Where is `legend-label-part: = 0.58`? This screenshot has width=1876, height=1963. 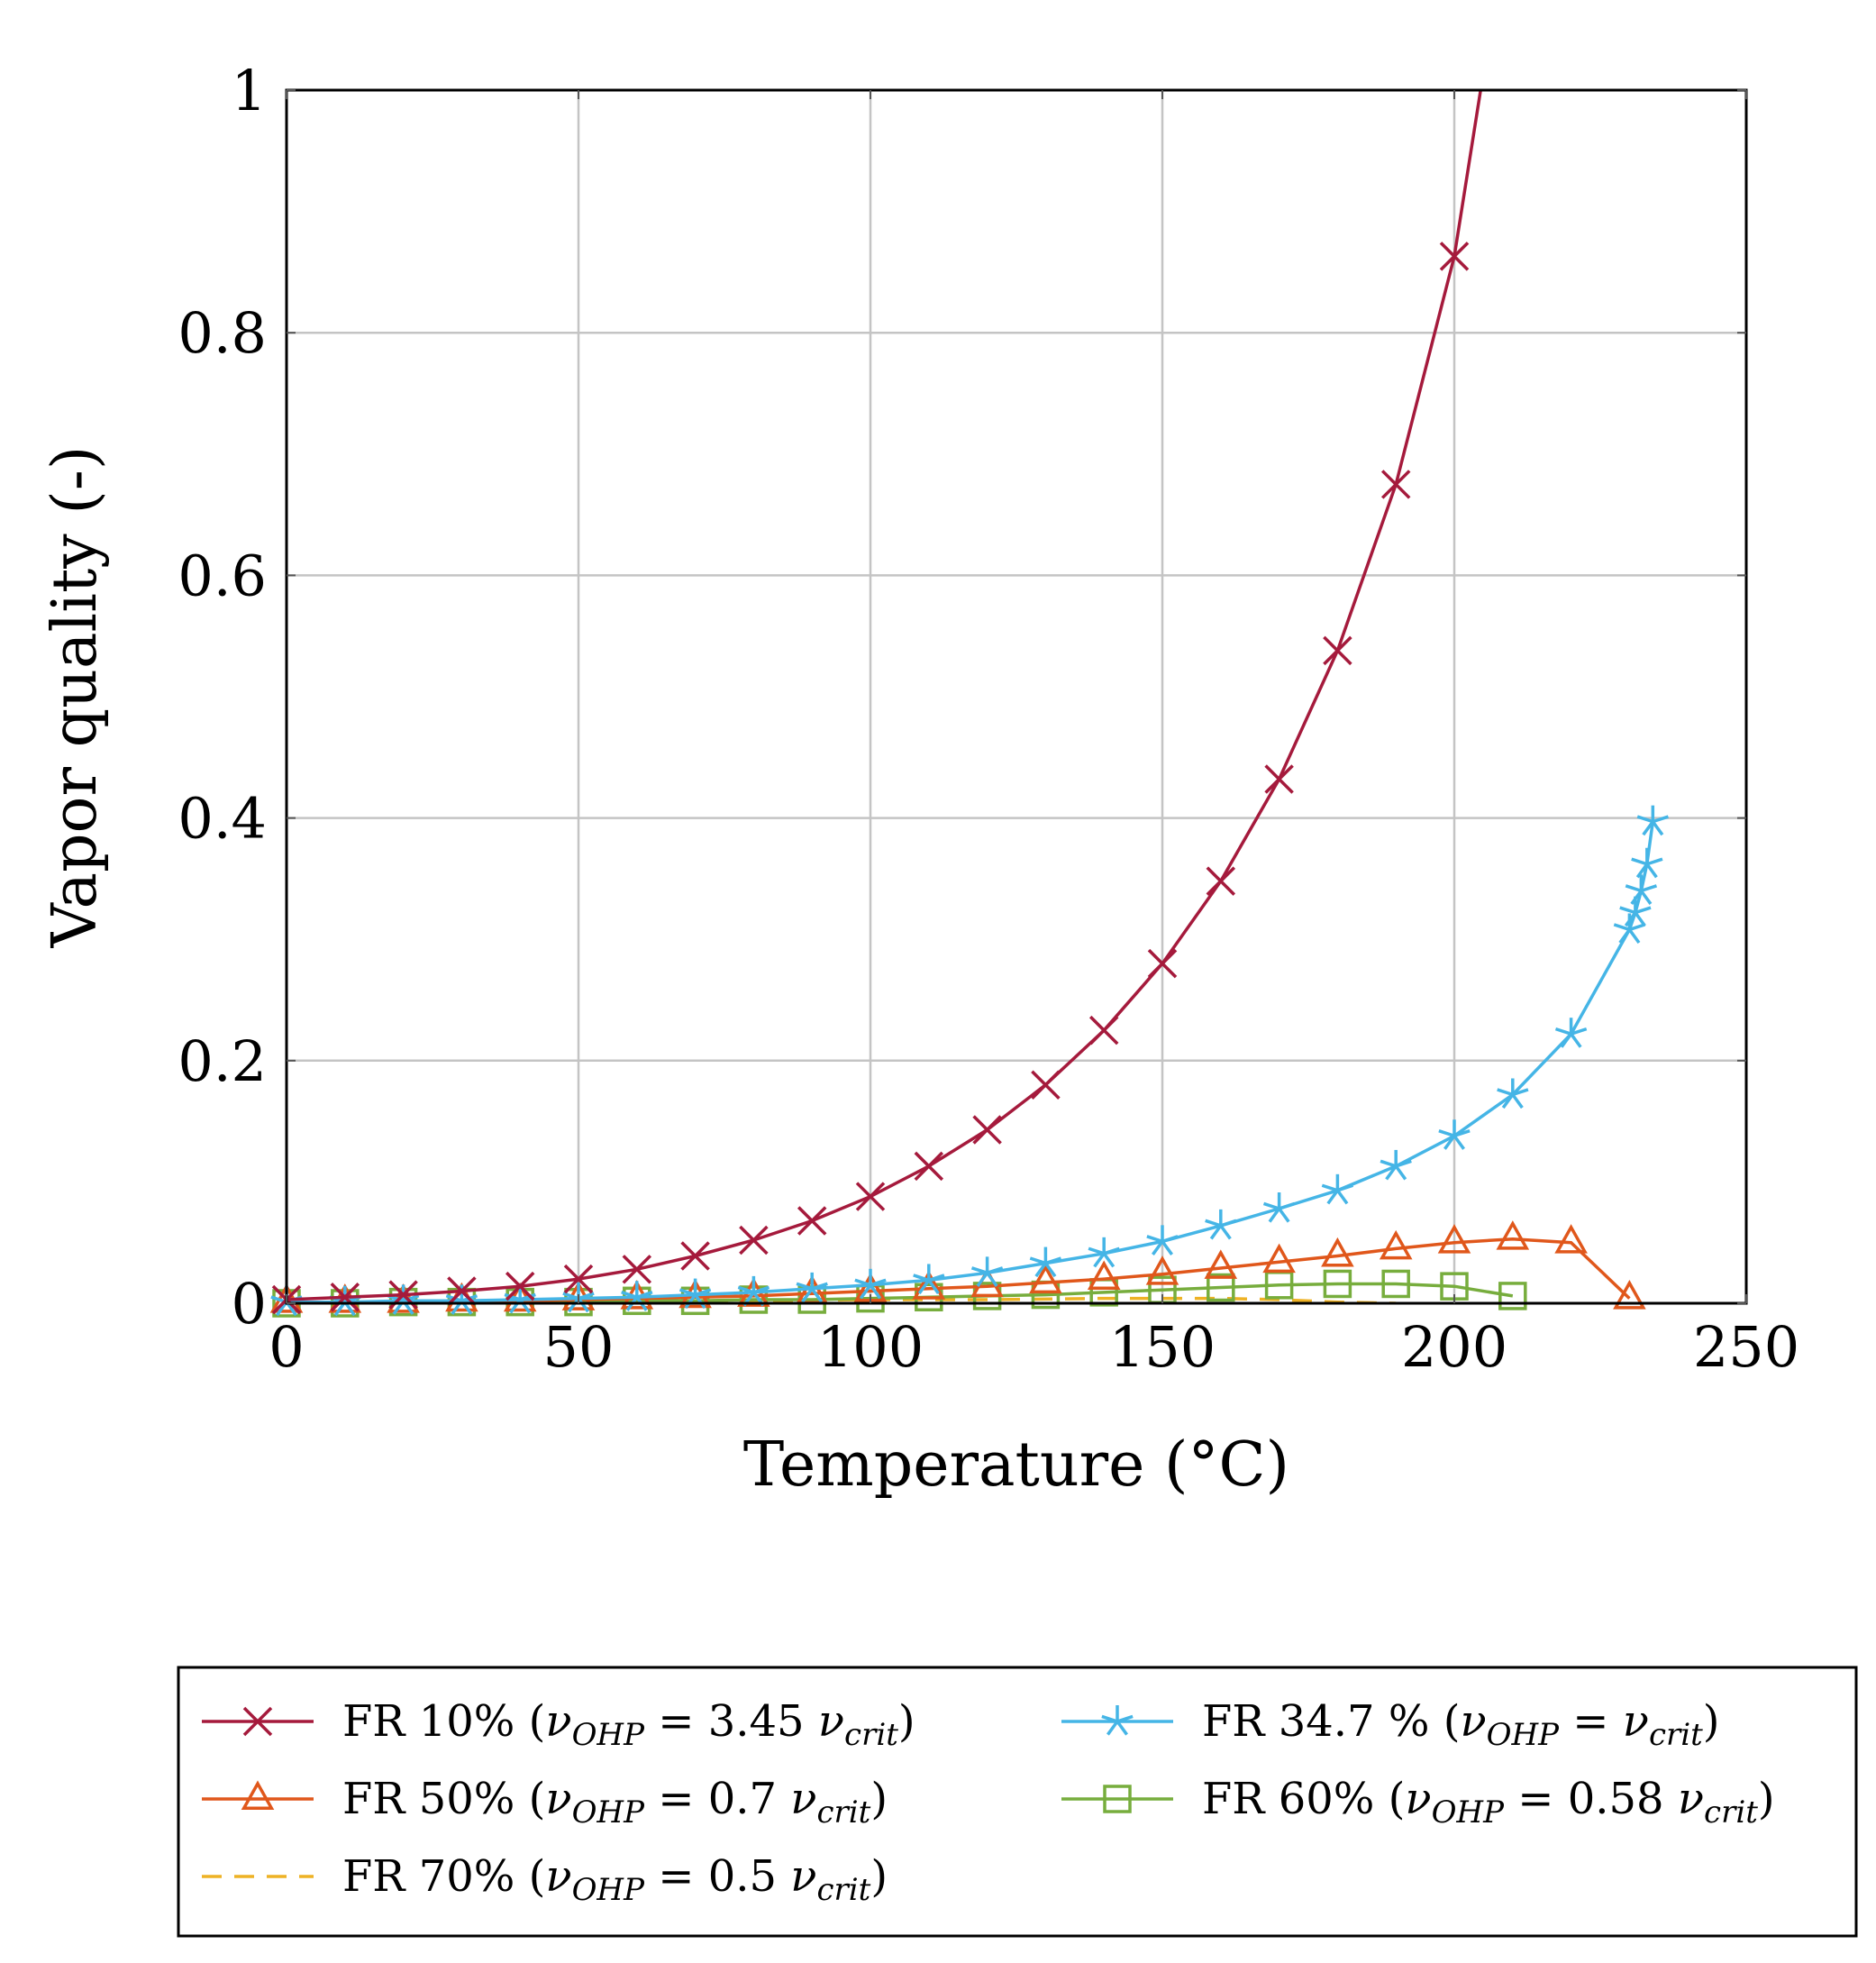 legend-label-part: = 0.58 is located at coordinates (1591, 1799).